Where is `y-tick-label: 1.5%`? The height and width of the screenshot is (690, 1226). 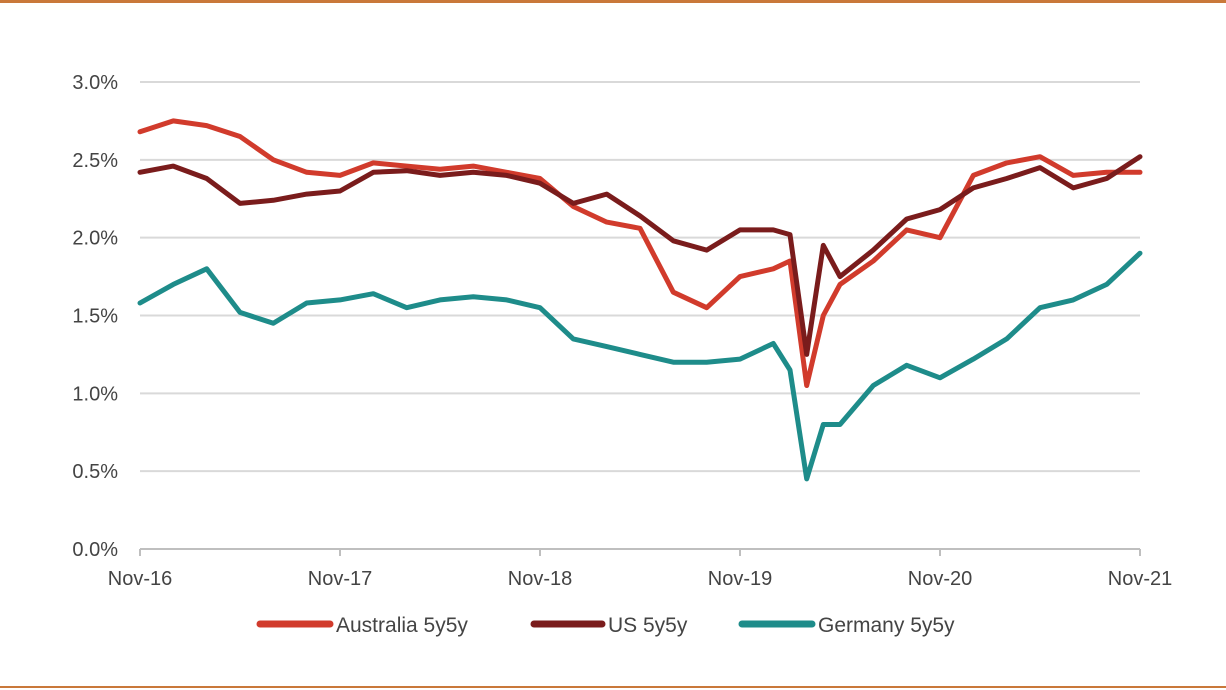 y-tick-label: 1.5% is located at coordinates (95, 317).